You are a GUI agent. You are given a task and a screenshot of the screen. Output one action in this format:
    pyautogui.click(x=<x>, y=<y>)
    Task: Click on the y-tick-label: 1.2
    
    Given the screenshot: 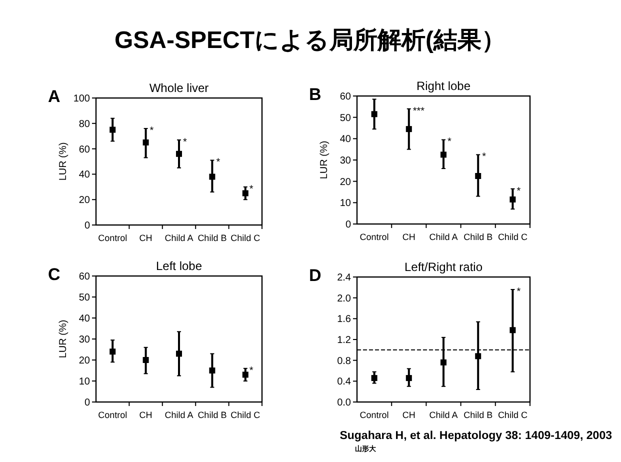 What is the action you would take?
    pyautogui.click(x=344, y=340)
    